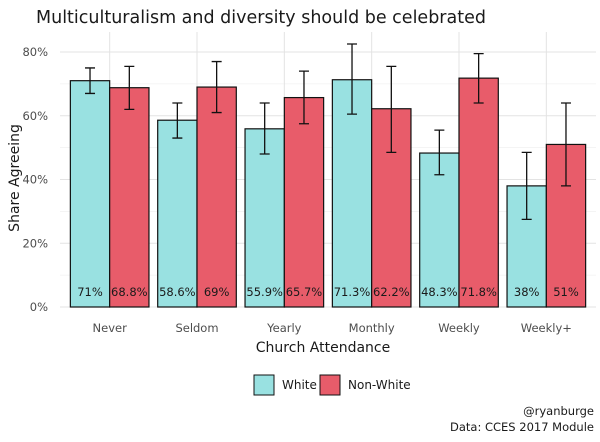 This screenshot has width=600, height=442. What do you see at coordinates (264, 292) in the screenshot?
I see `bar-label-white-yearly: 55.9%` at bounding box center [264, 292].